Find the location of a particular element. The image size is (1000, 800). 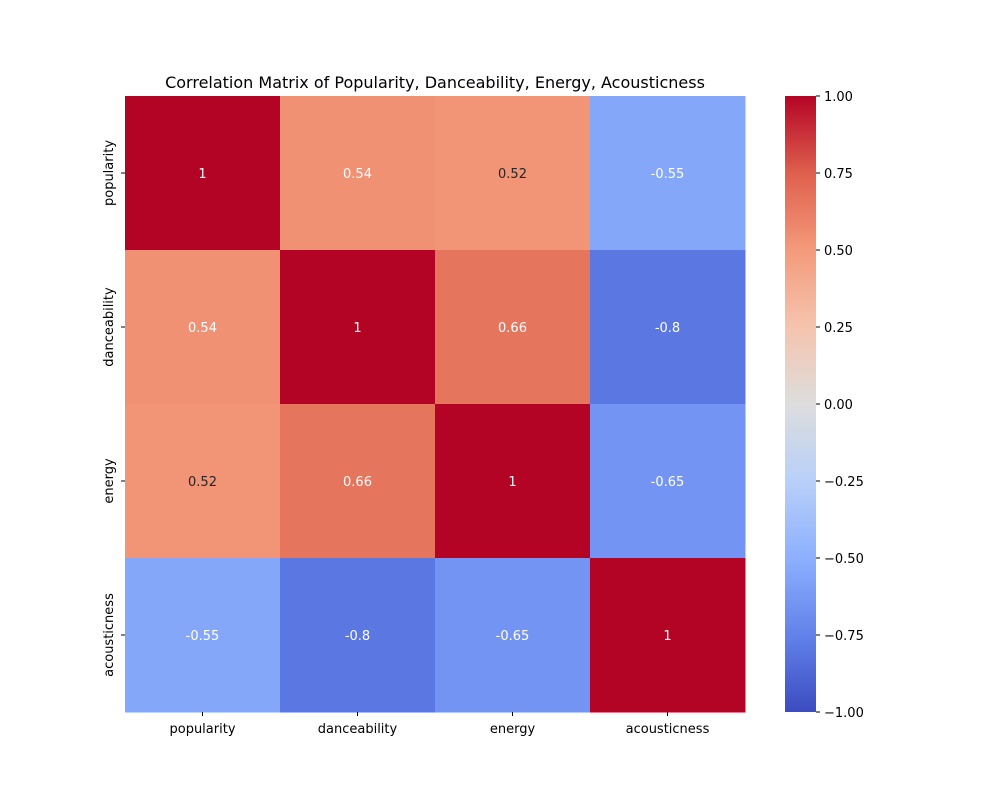

y-axis: popularity danceability energy acousticness is located at coordinates (113, 408).